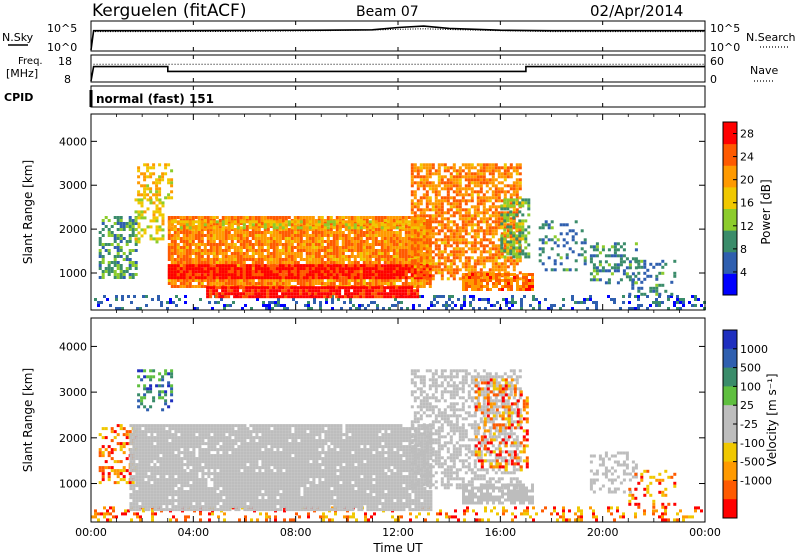  What do you see at coordinates (125, 514) in the screenshot?
I see `velocity-cell` at bounding box center [125, 514].